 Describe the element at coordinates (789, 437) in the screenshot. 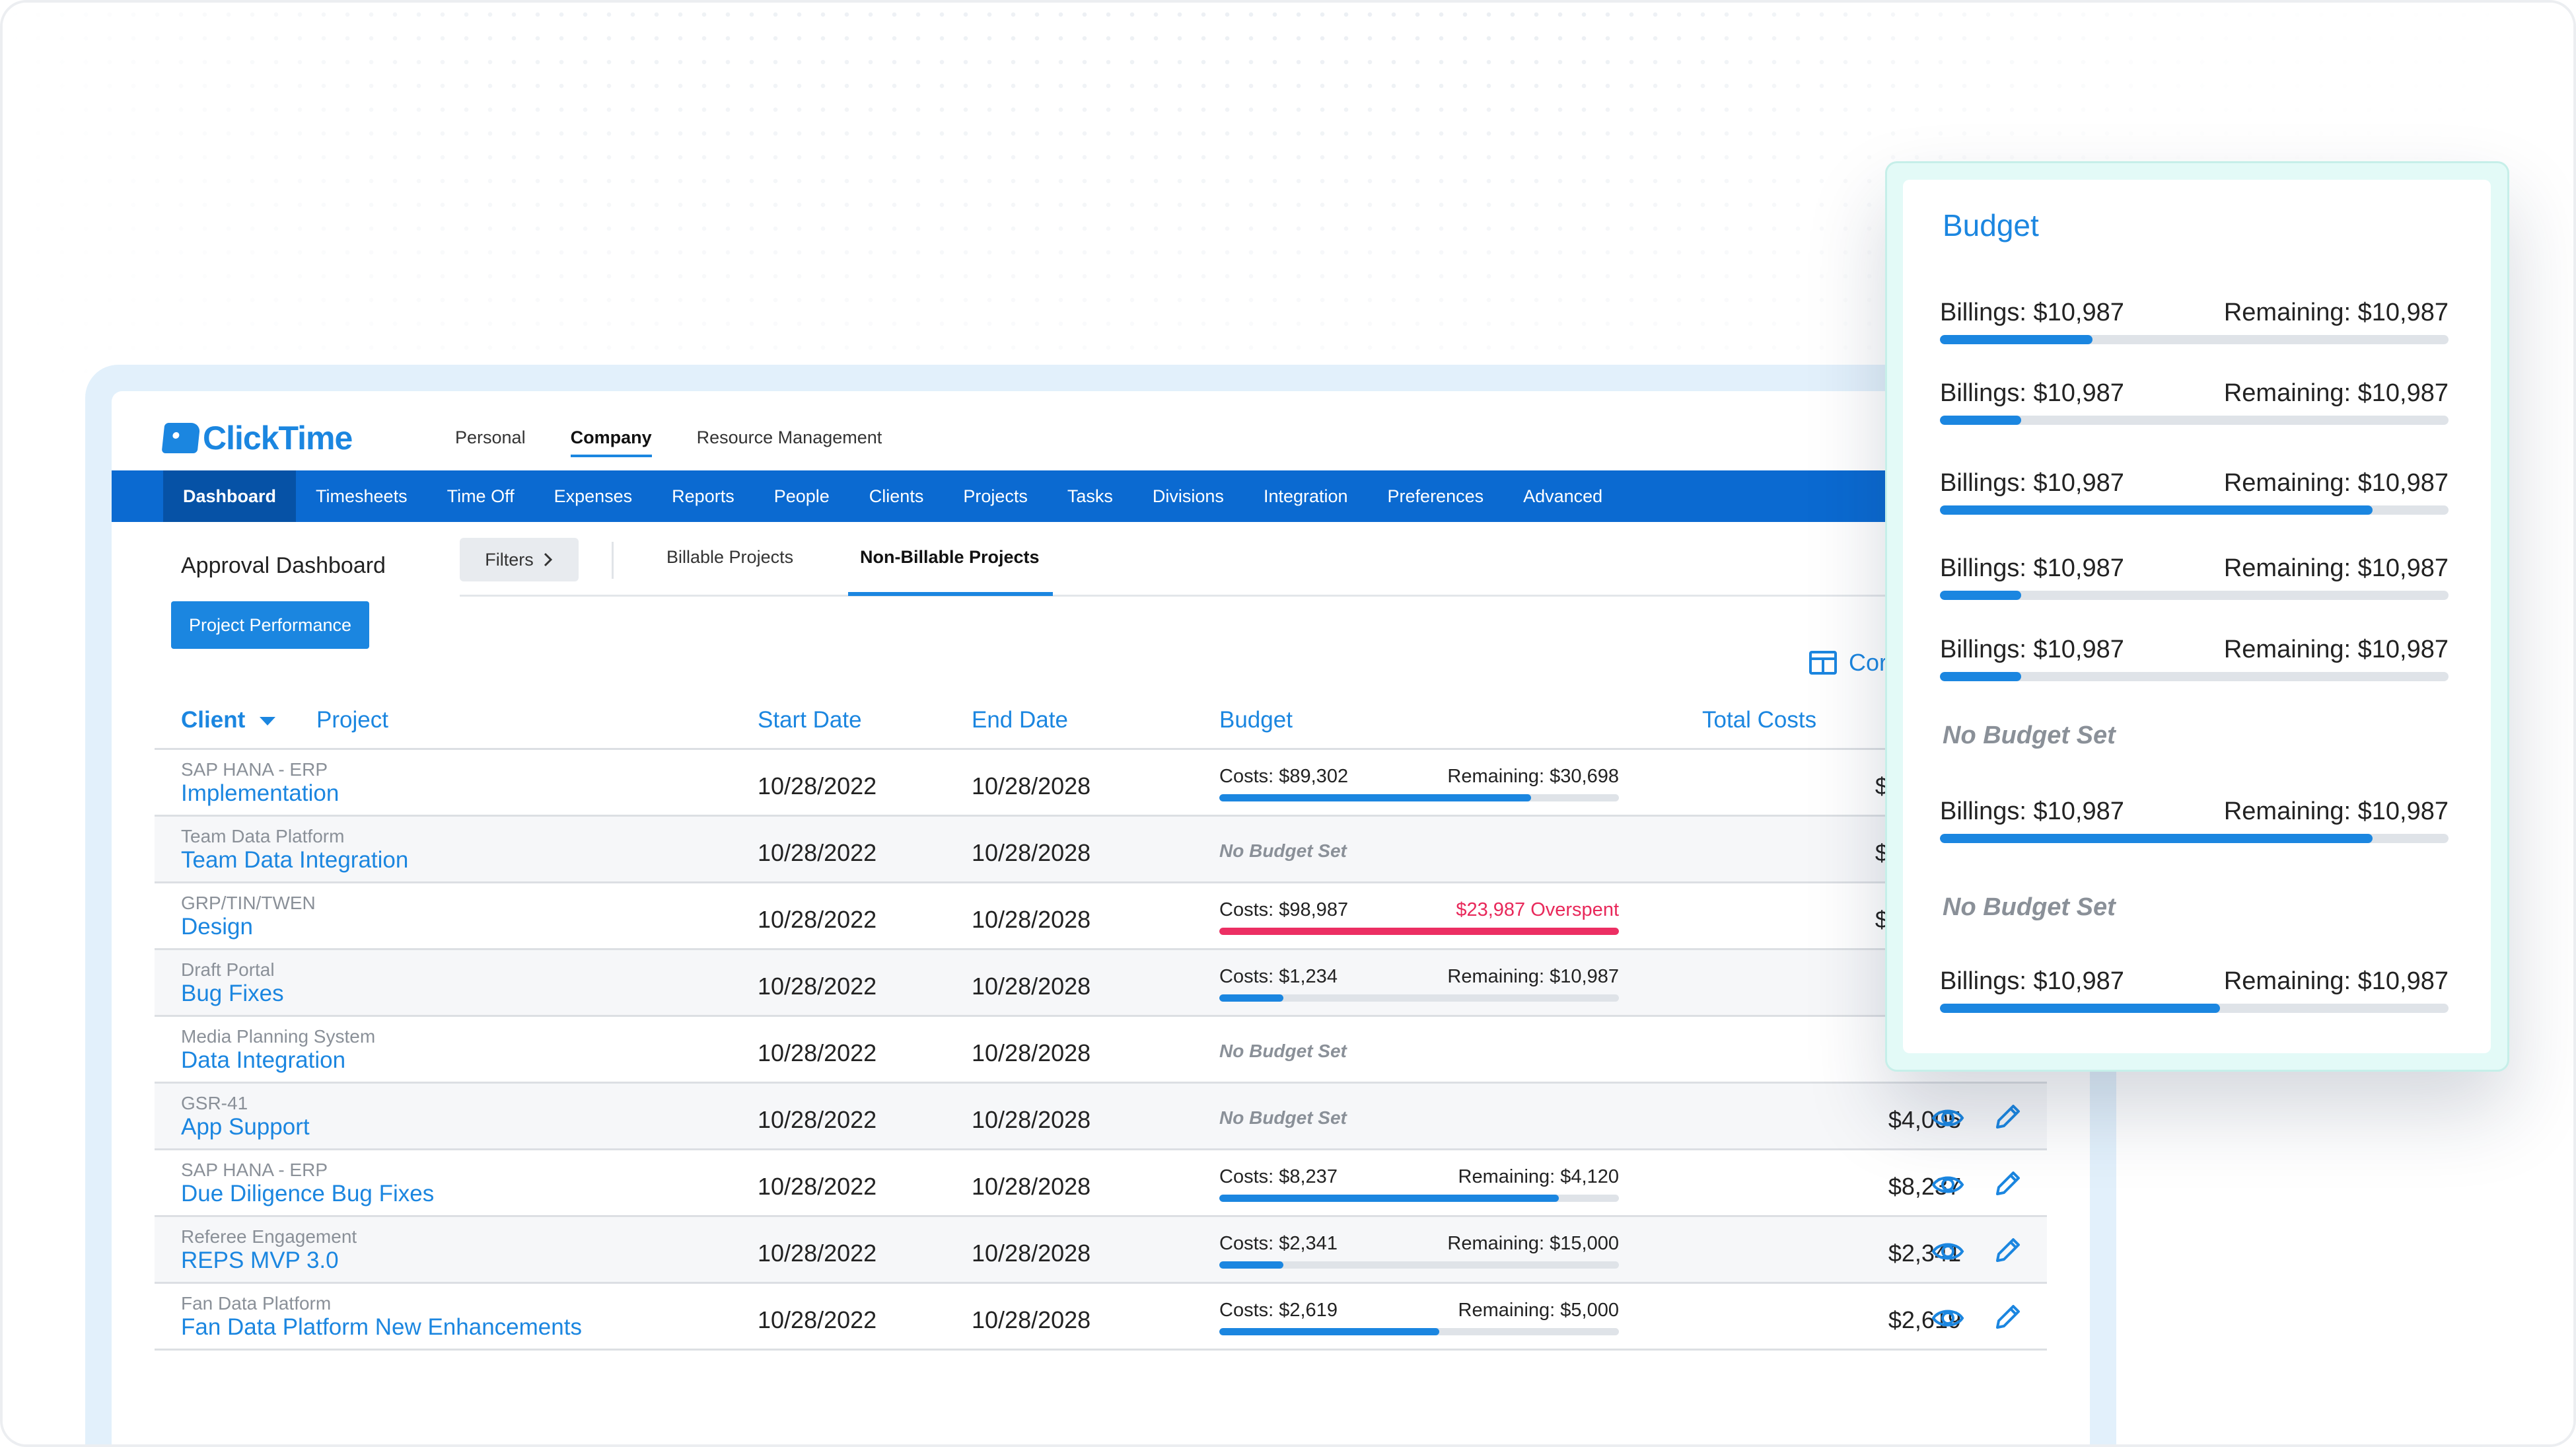

I see `top-nav-item-resource-management: Resource Management` at that location.